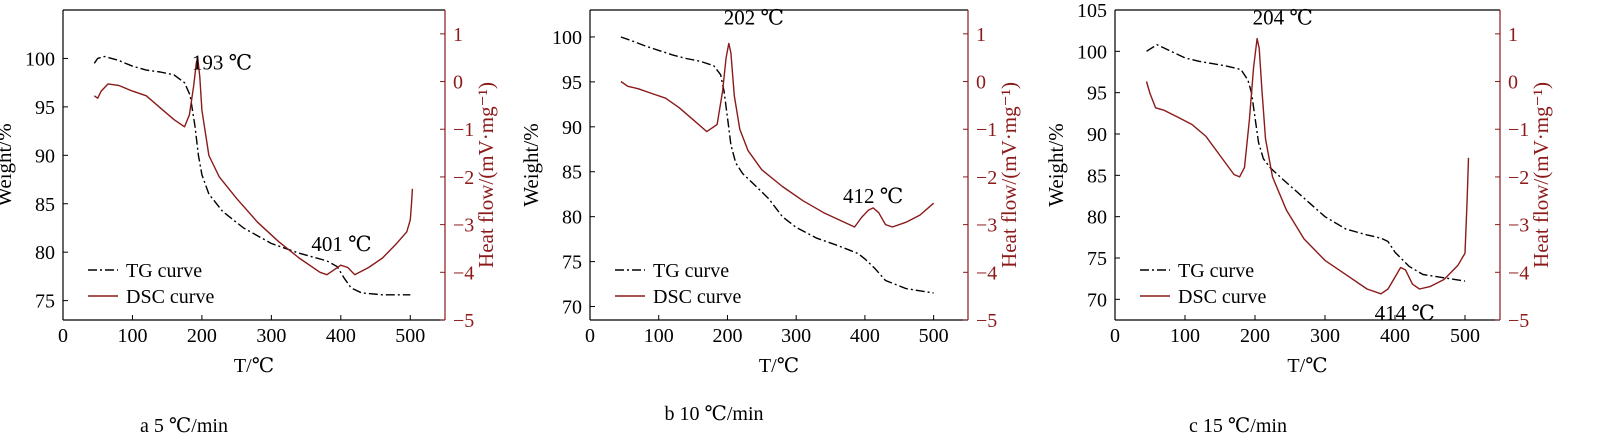 Image resolution: width=1600 pixels, height=443 pixels. I want to click on peak-annotation: 412 ℃, so click(873, 196).